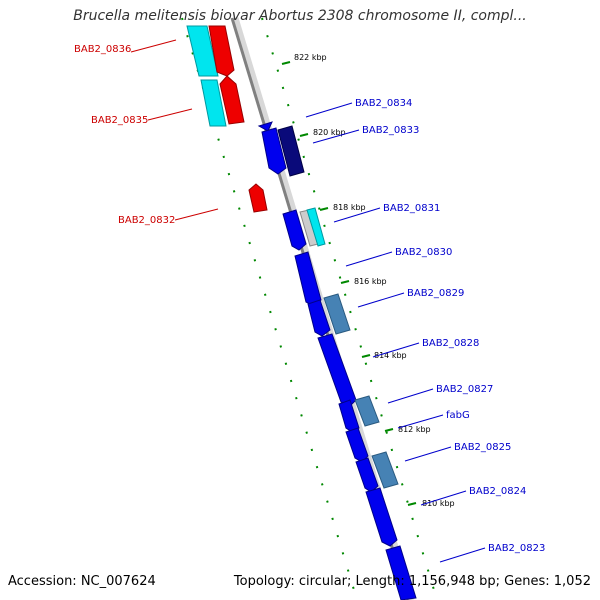 The height and width of the screenshot is (600, 600). Describe the element at coordinates (390, 130) in the screenshot. I see `svg-text: BAB2_0833` at that location.